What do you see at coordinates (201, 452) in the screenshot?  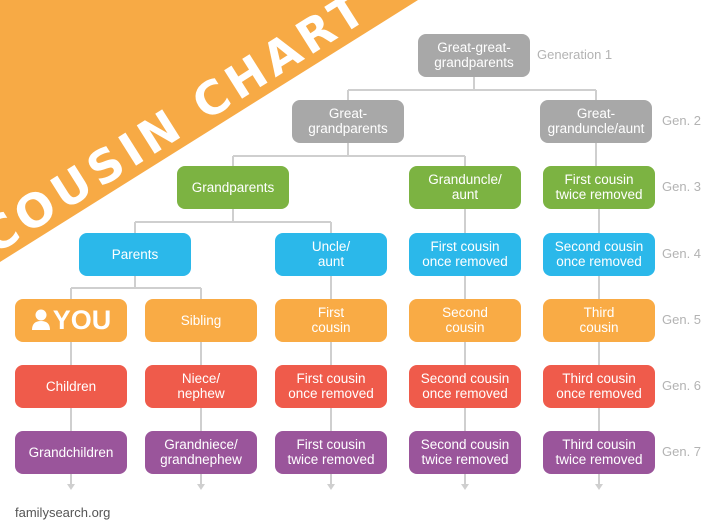 I see `relationship-node: Grandniece/ grandnephew` at bounding box center [201, 452].